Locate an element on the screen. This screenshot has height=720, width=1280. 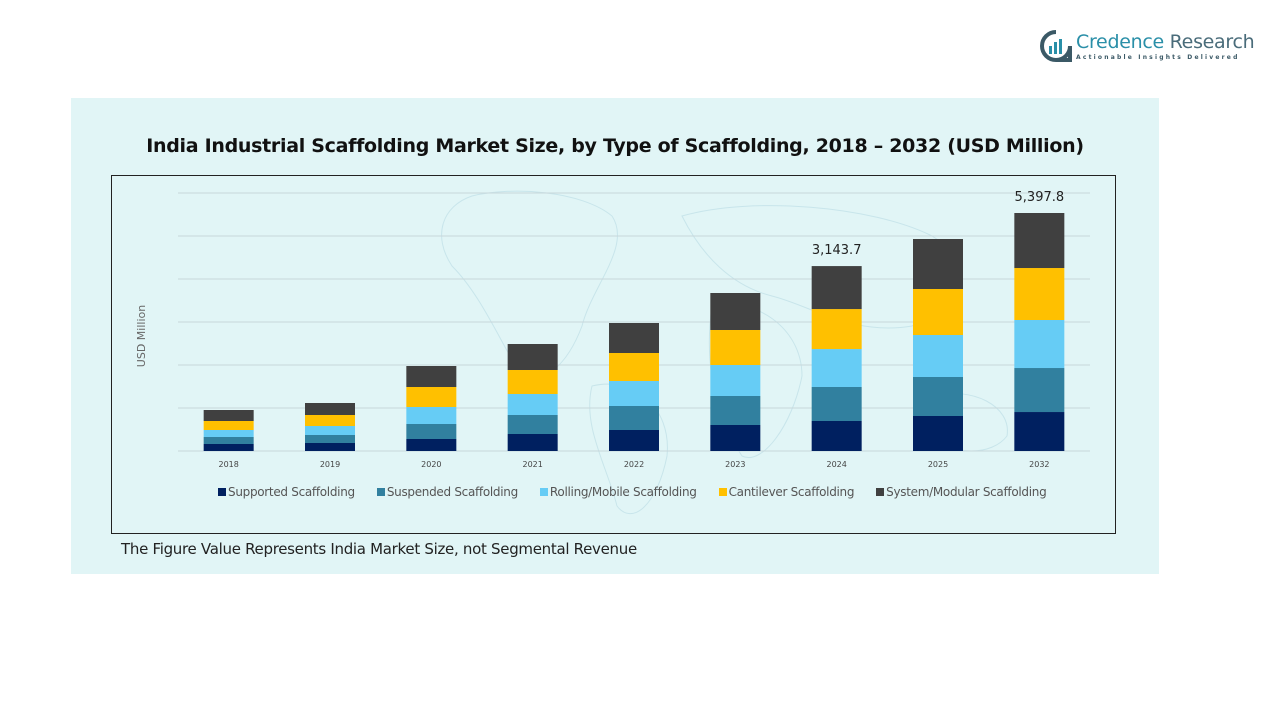
logo-chart-icon is located at coordinates (1056, 46).